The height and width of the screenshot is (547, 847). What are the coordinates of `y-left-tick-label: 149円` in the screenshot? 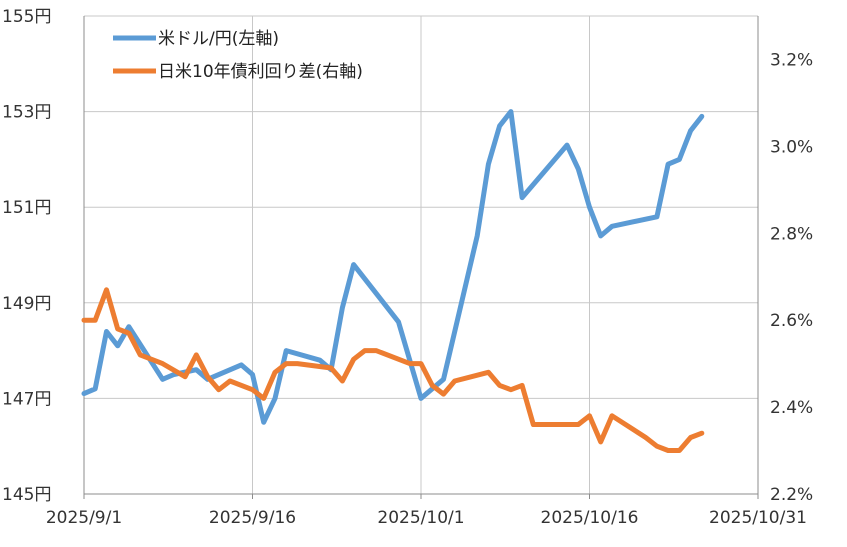 It's located at (26, 304).